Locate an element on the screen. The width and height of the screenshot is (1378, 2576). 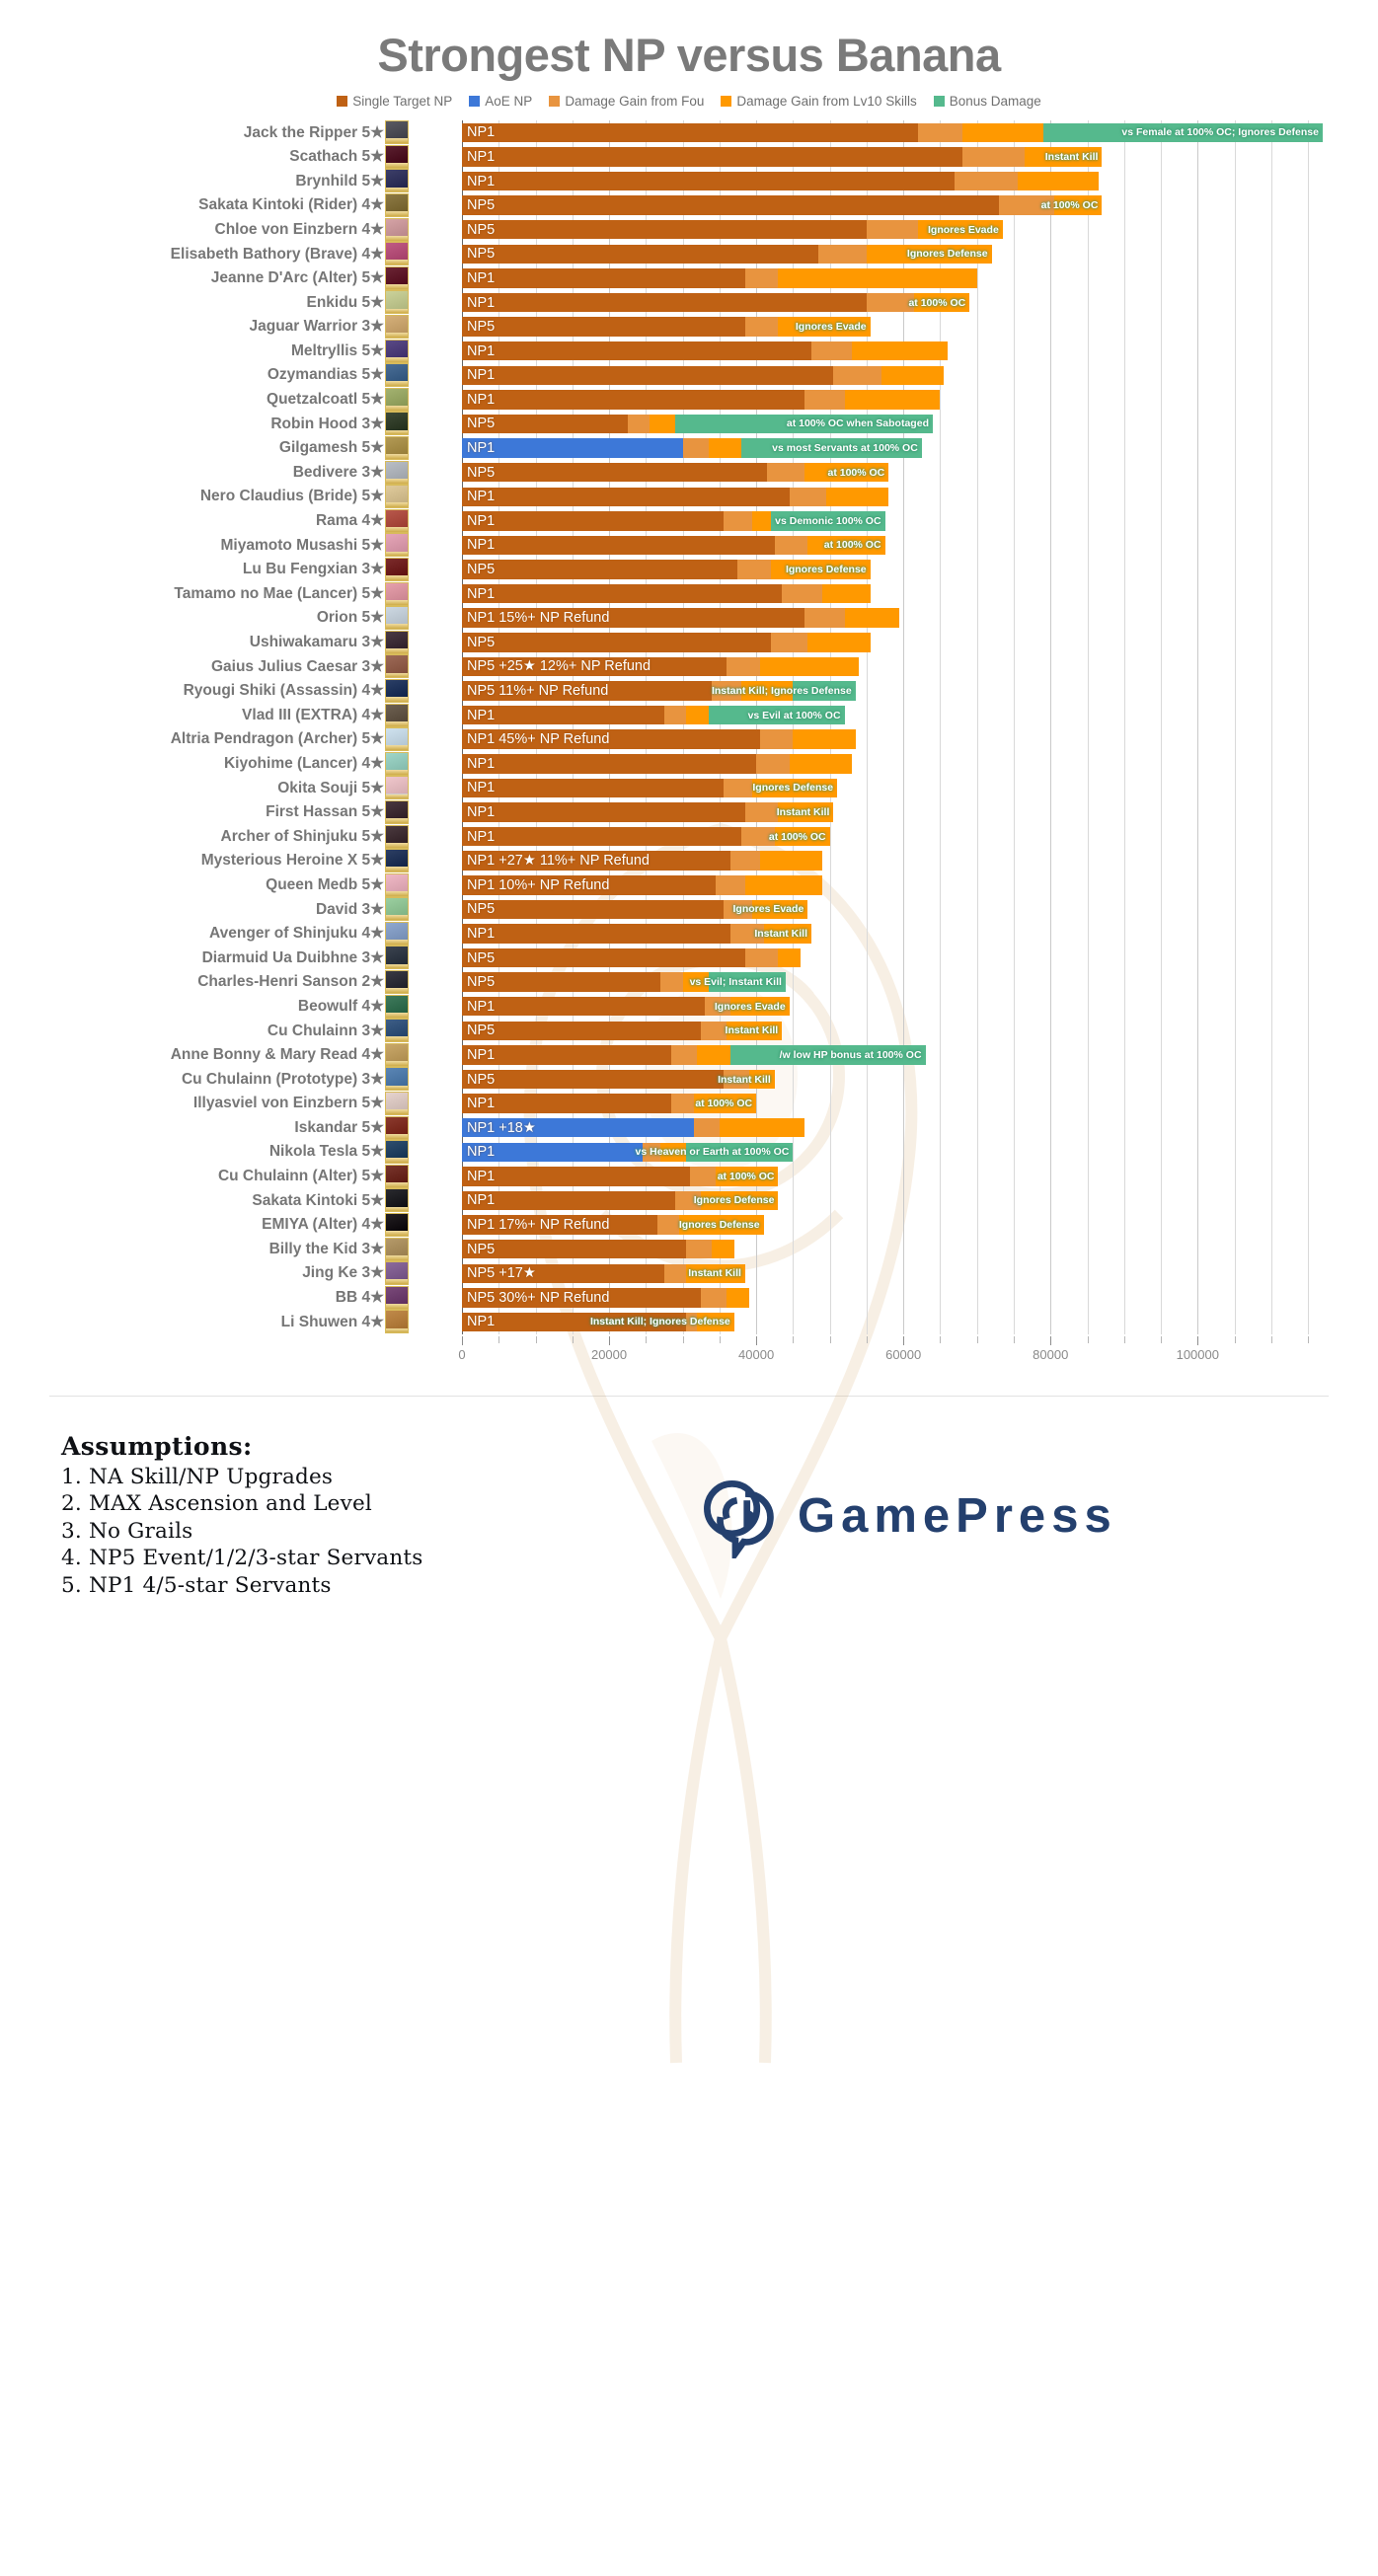
bar-track: NP5 Ignores Defense is located at coordinates (895, 254).